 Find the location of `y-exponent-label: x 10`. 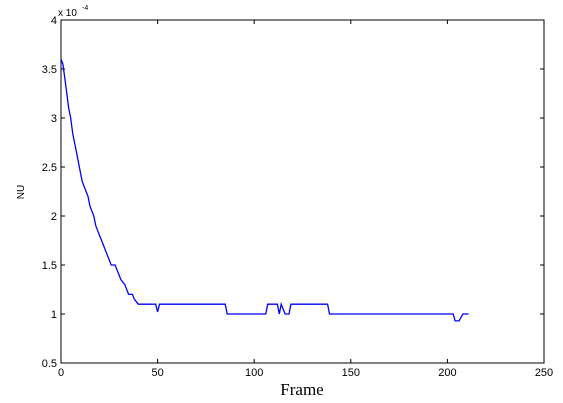

y-exponent-label: x 10 is located at coordinates (67, 13).